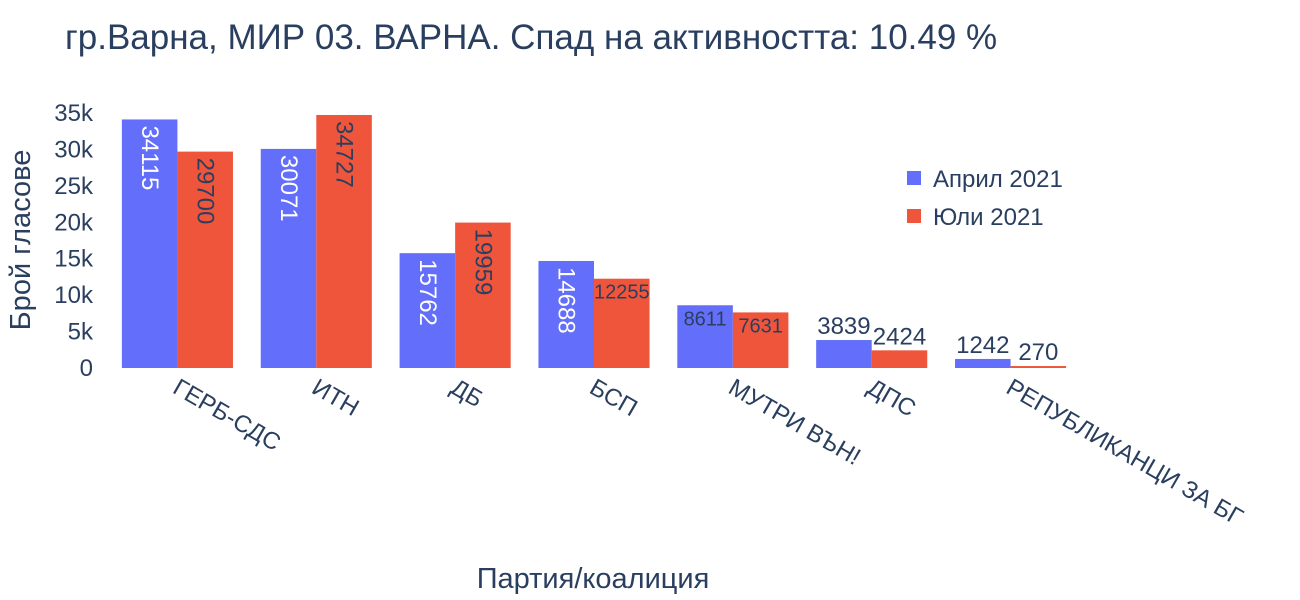 The width and height of the screenshot is (1300, 600). What do you see at coordinates (622, 293) in the screenshot?
I see `bar-data-label: 12255` at bounding box center [622, 293].